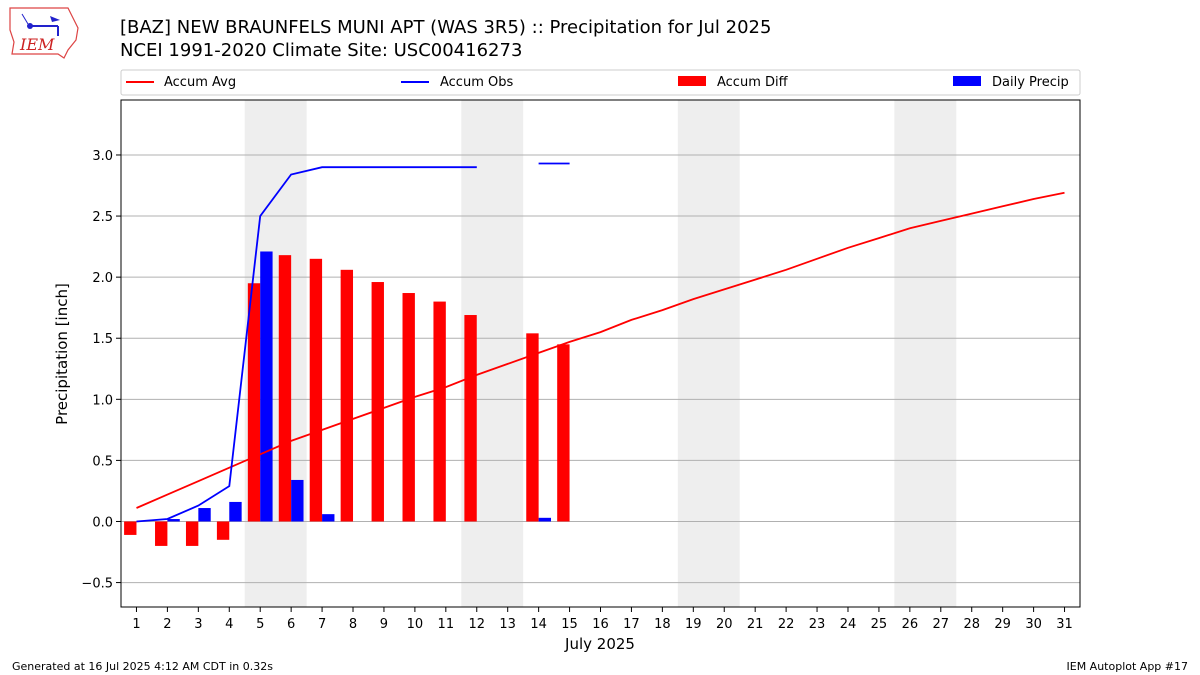 This screenshot has height=675, width=1200. I want to click on y-tick-label: 2.0, so click(102, 278).